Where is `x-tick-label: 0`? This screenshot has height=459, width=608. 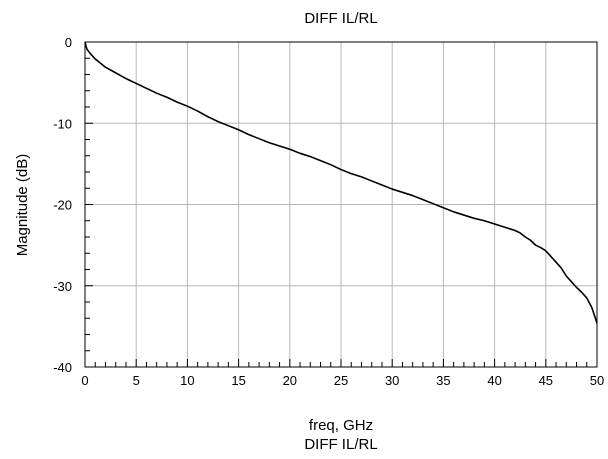 x-tick-label: 0 is located at coordinates (84, 380).